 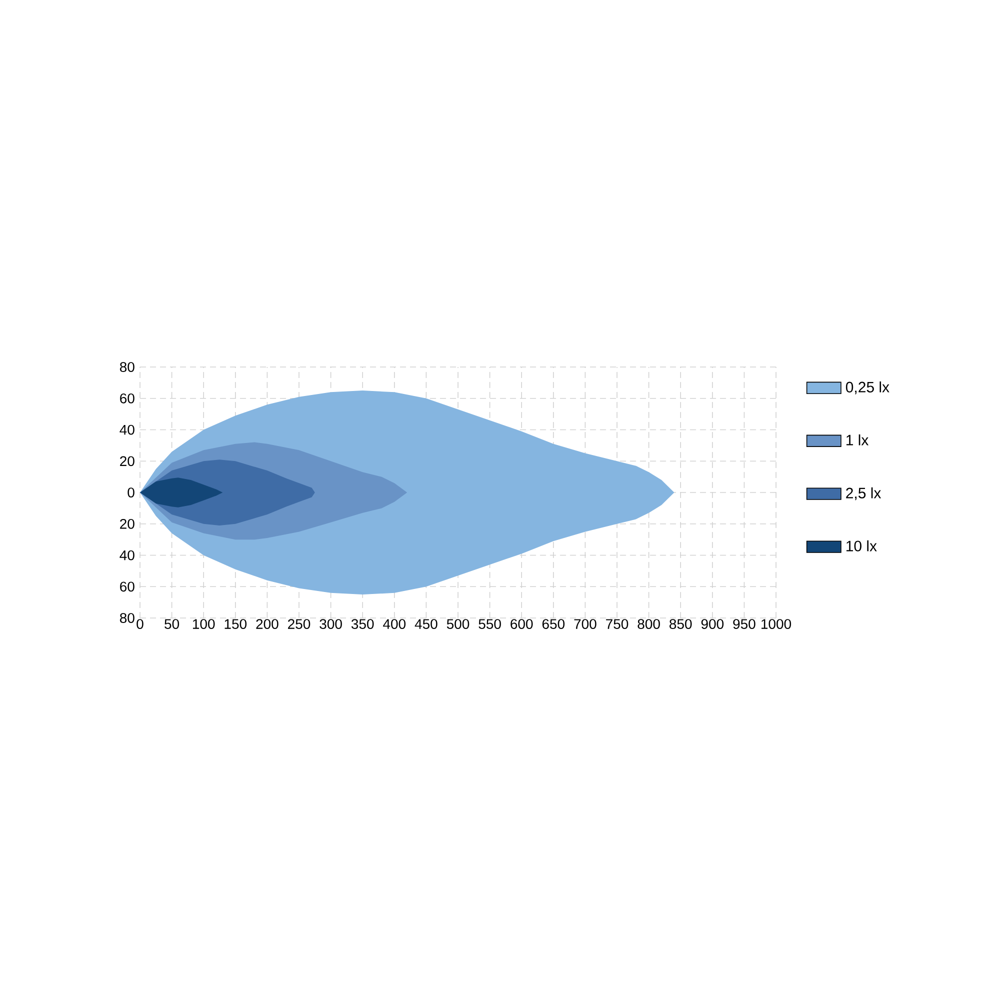 What do you see at coordinates (458, 624) in the screenshot?
I see `x-tick-label: 500` at bounding box center [458, 624].